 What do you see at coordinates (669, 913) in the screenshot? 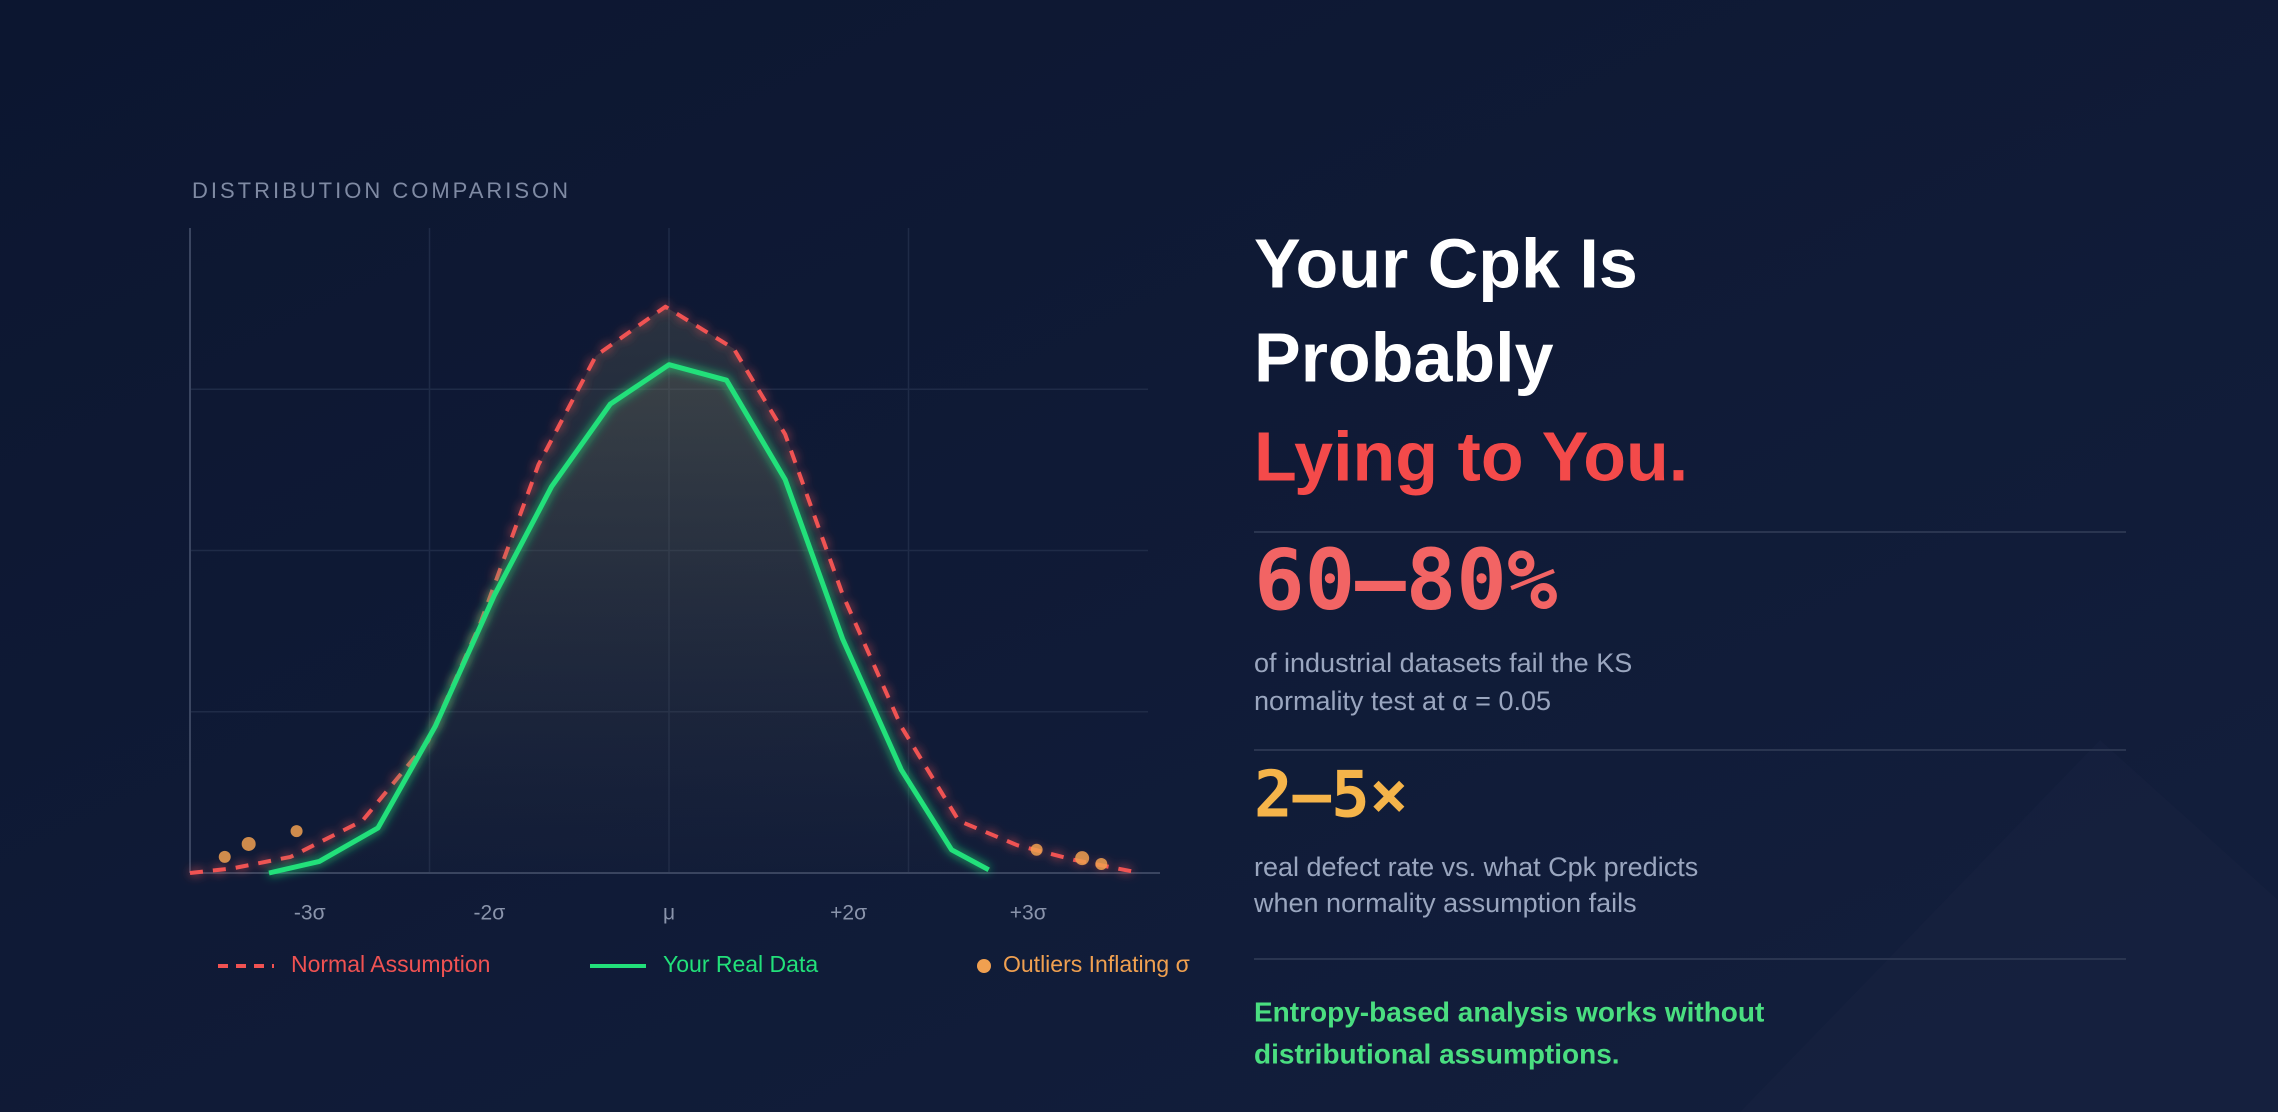
I see `x-tick-label: μ` at bounding box center [669, 913].